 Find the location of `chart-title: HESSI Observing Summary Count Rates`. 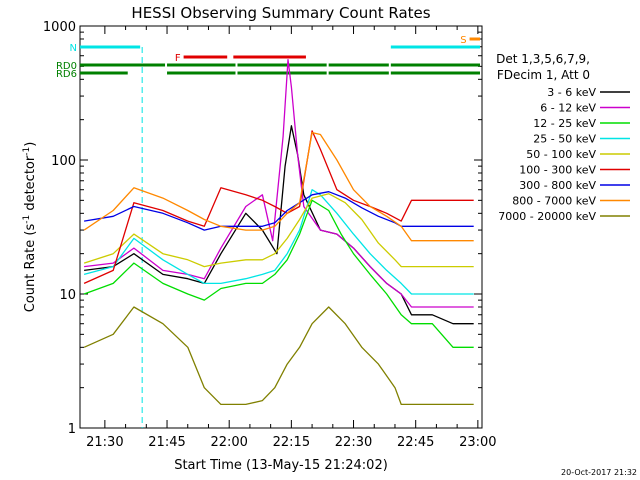

chart-title: HESSI Observing Summary Count Rates is located at coordinates (280, 13).